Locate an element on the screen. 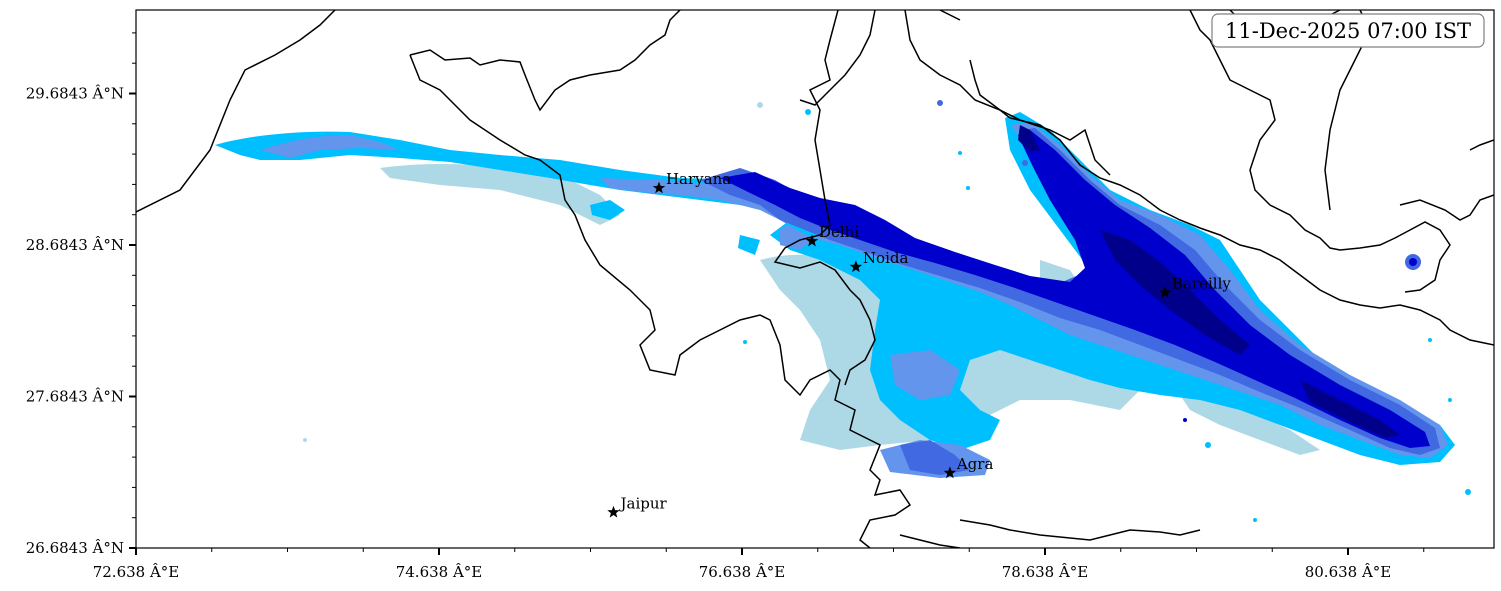 This screenshot has height=591, width=1501. city-marker-delhi: Delhi is located at coordinates (832, 235).